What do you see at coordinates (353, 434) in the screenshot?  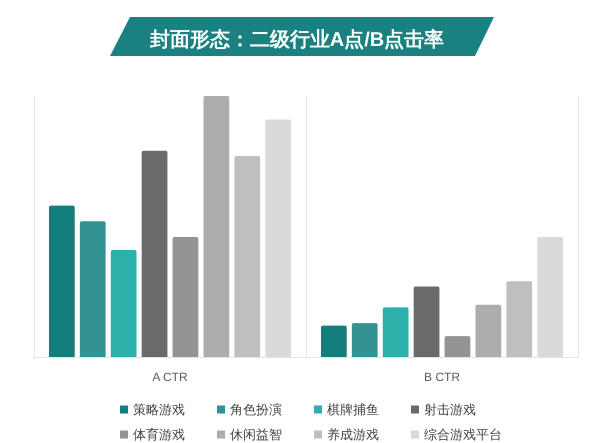 I see `legend-label: 养成游戏` at bounding box center [353, 434].